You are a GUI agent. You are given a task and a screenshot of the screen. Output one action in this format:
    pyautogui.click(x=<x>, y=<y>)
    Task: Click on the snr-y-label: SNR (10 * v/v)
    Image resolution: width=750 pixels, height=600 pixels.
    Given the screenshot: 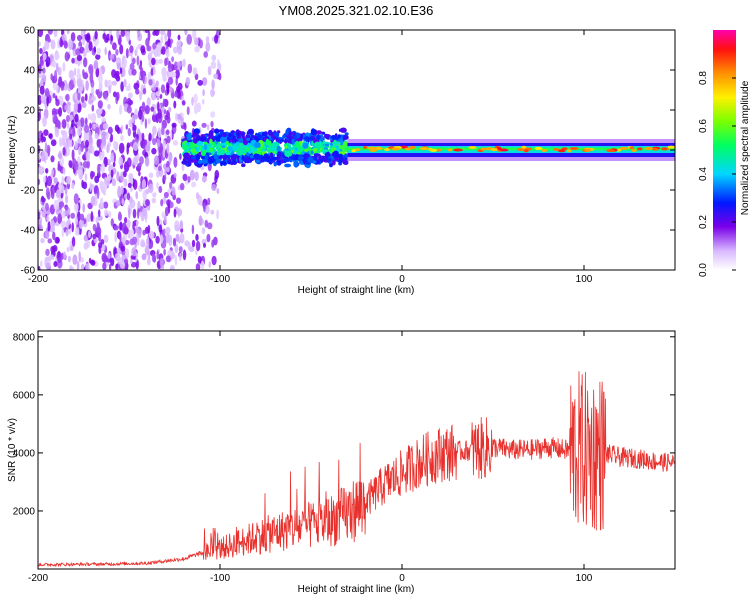 What is the action you would take?
    pyautogui.click(x=12, y=450)
    